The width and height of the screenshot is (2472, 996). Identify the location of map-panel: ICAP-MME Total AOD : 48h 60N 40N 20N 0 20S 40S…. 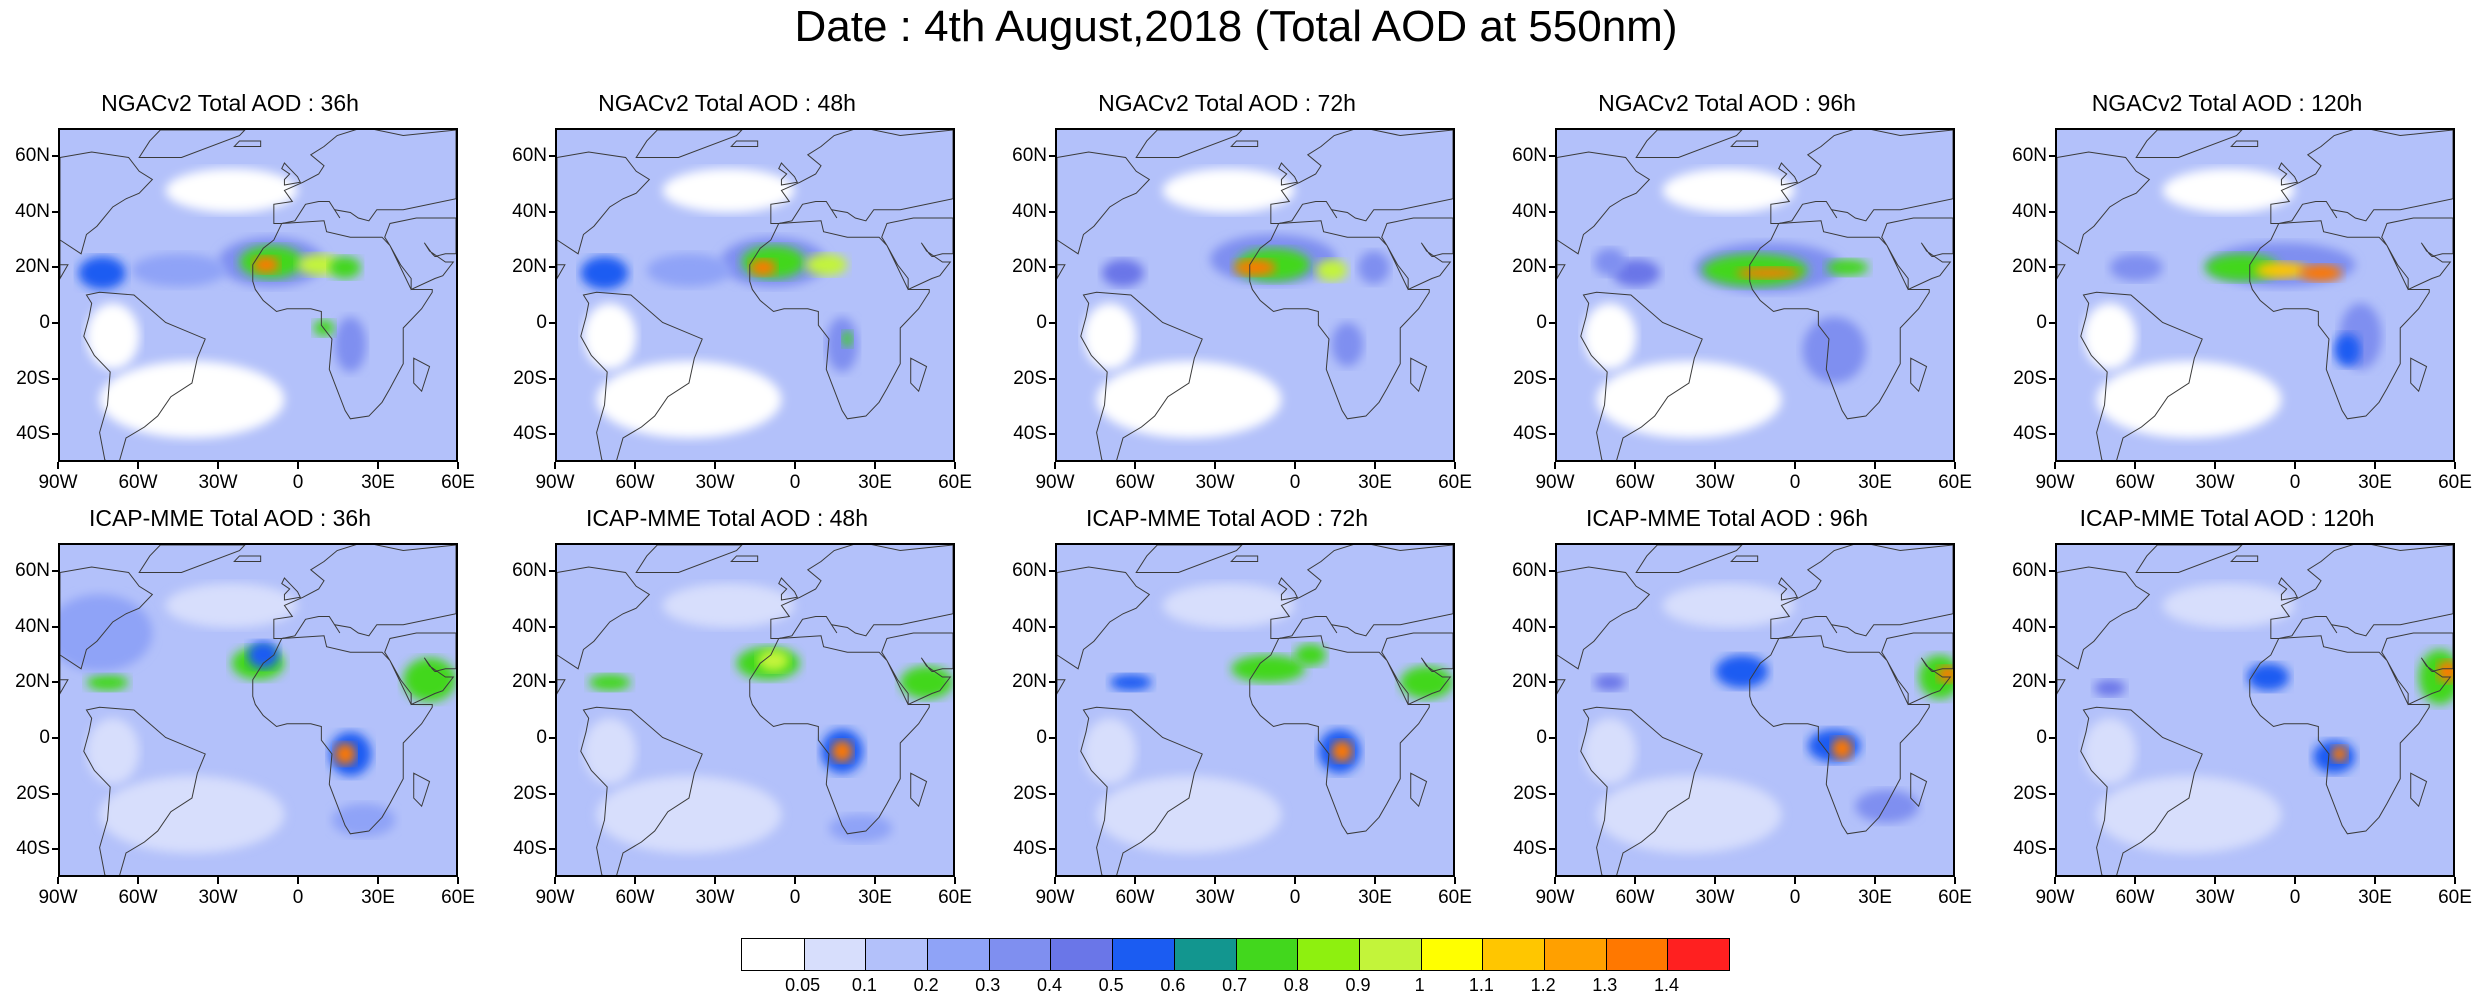
(734, 715).